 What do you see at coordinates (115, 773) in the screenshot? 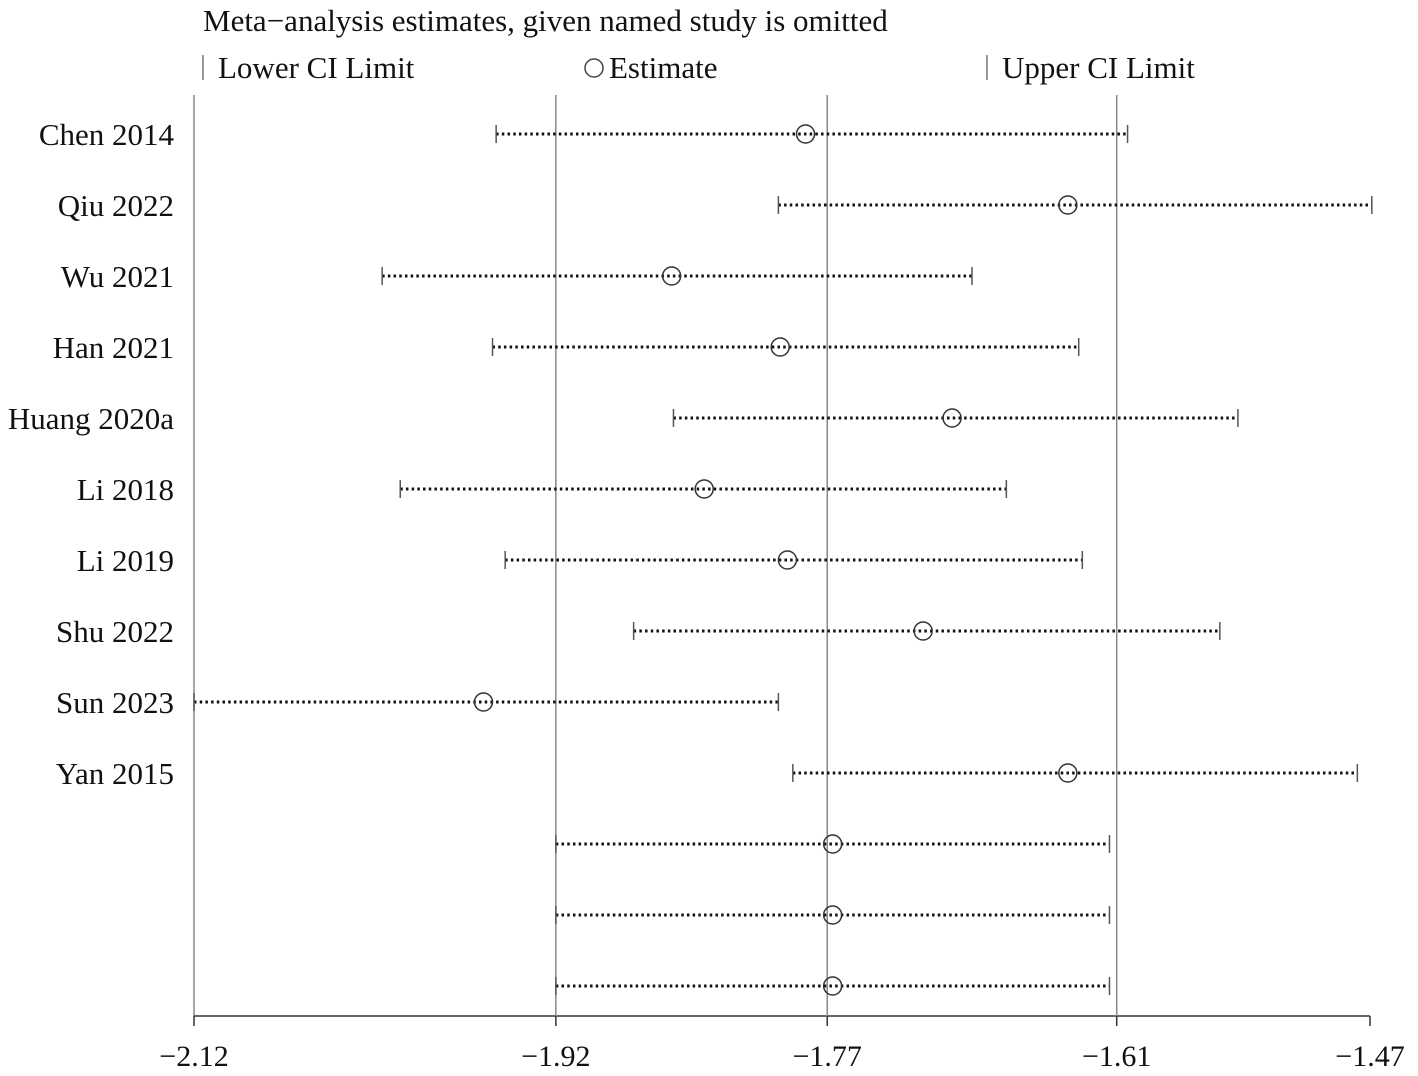
I see `study-label: Yan 2015` at bounding box center [115, 773].